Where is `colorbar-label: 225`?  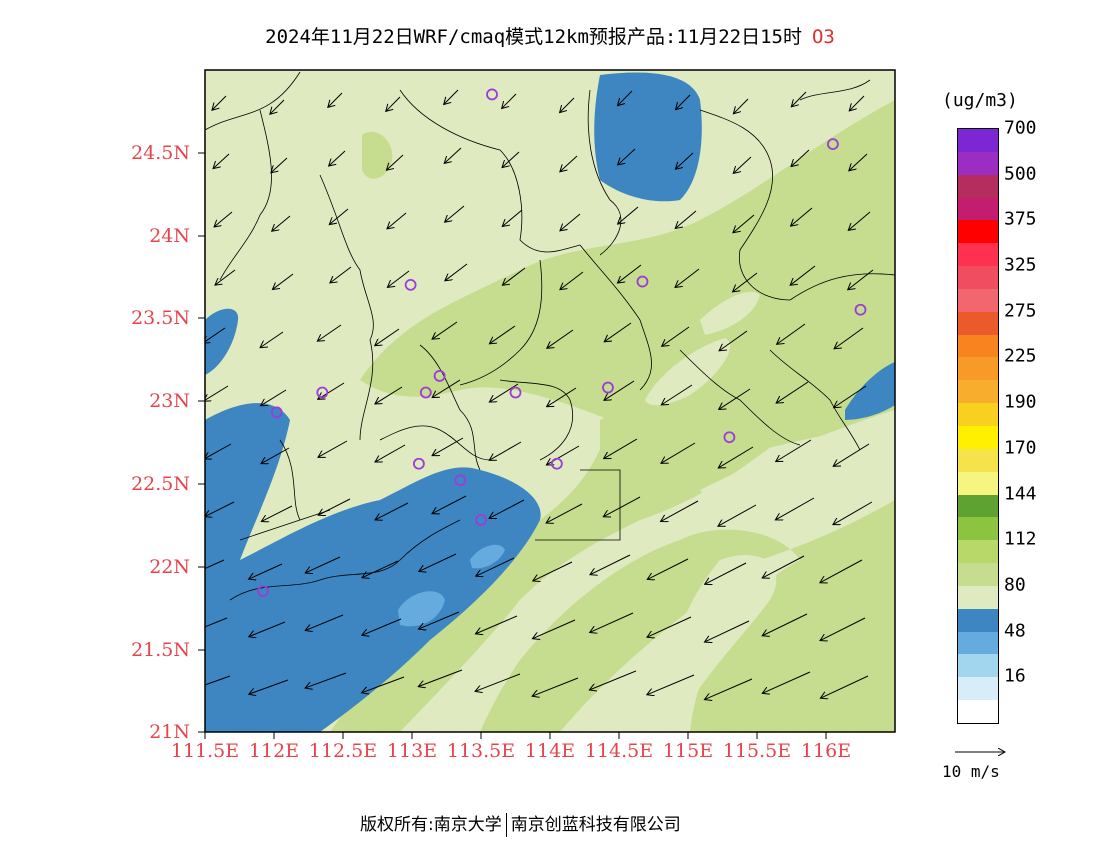 colorbar-label: 225 is located at coordinates (1020, 356).